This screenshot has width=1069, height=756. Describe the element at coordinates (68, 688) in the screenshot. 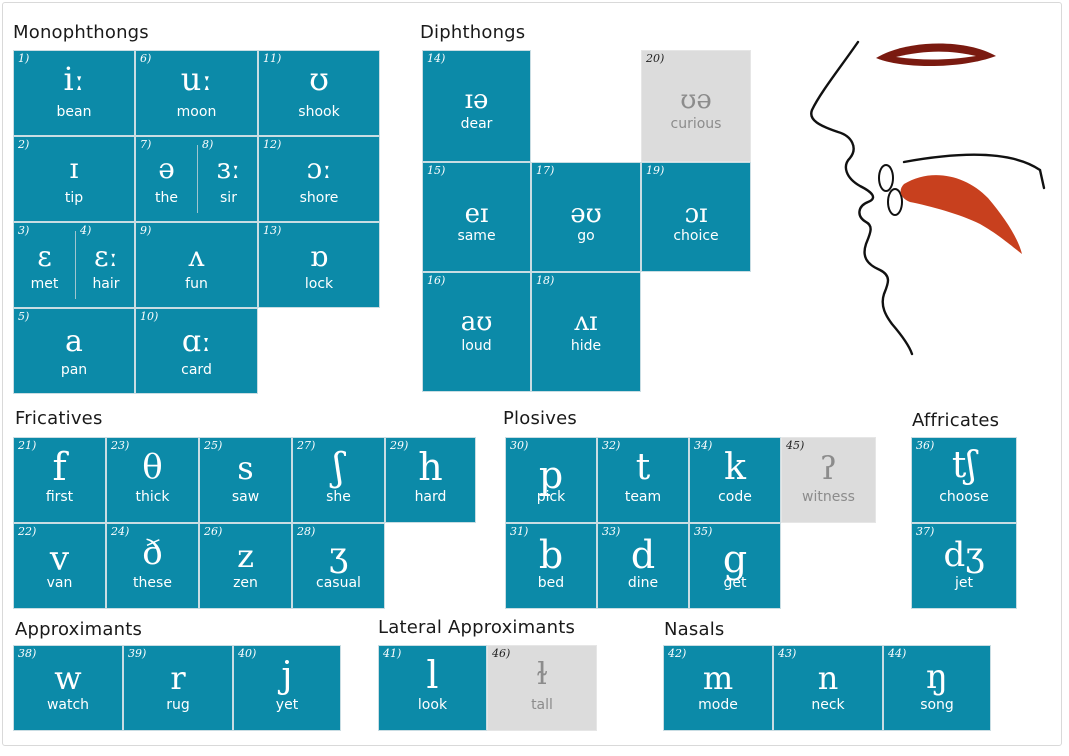

I see `phoneme-tile-watch: 38) w watch` at that location.